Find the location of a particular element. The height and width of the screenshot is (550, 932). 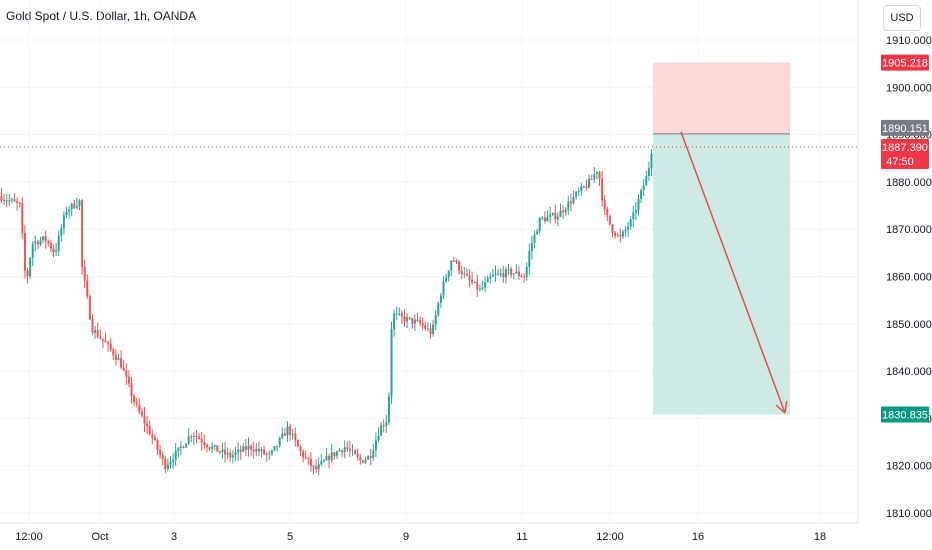

price-labels: 1905.218 1890.151 1830.835 1887.390 47:50 is located at coordinates (905, 238).